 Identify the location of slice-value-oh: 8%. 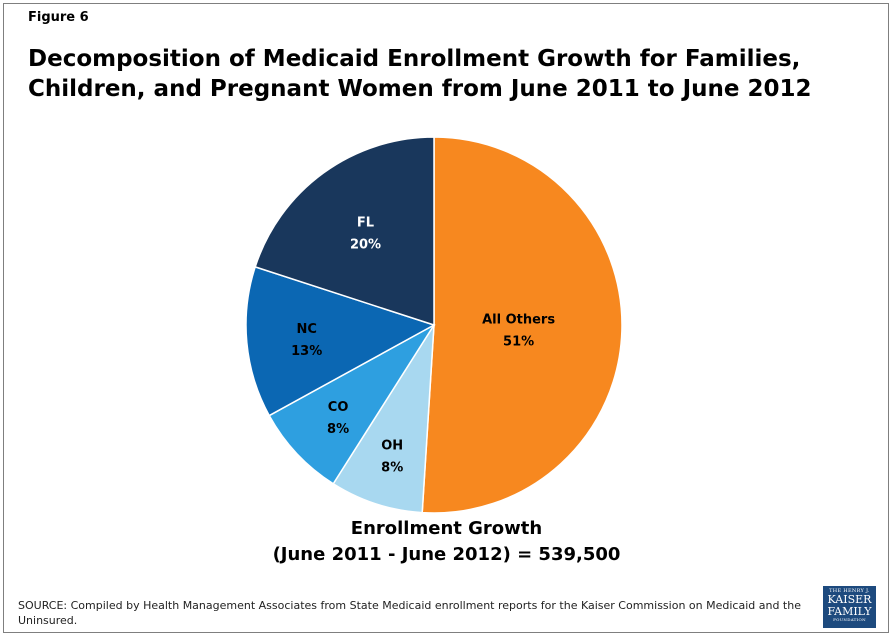
(392, 468).